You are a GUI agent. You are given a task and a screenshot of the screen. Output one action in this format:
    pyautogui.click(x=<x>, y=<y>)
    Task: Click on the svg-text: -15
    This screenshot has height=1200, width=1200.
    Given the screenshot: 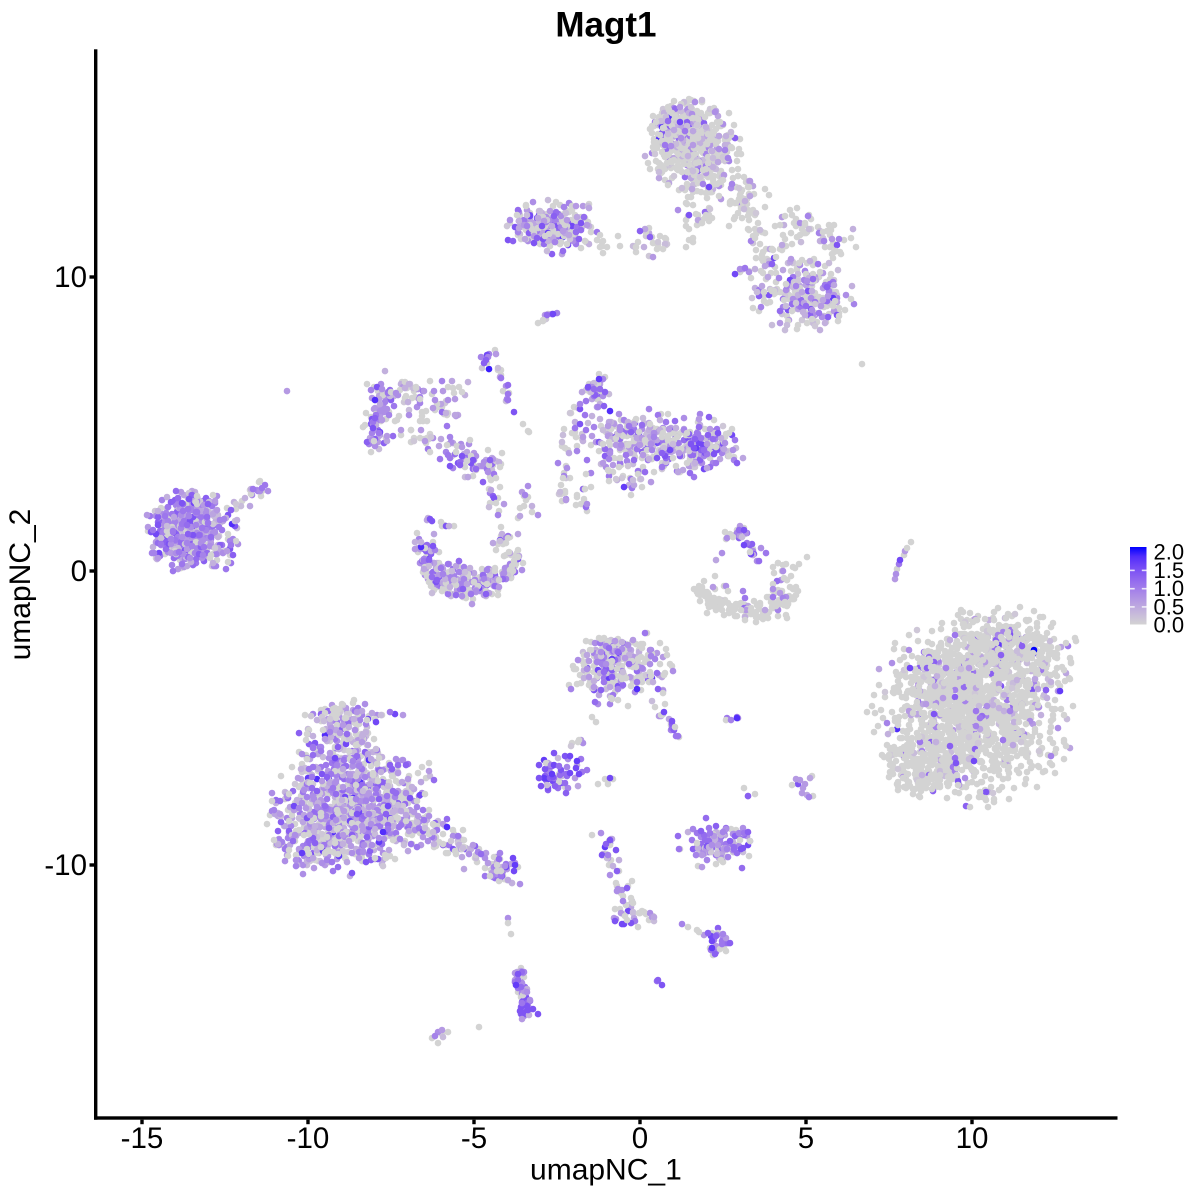 What is the action you would take?
    pyautogui.click(x=142, y=1138)
    